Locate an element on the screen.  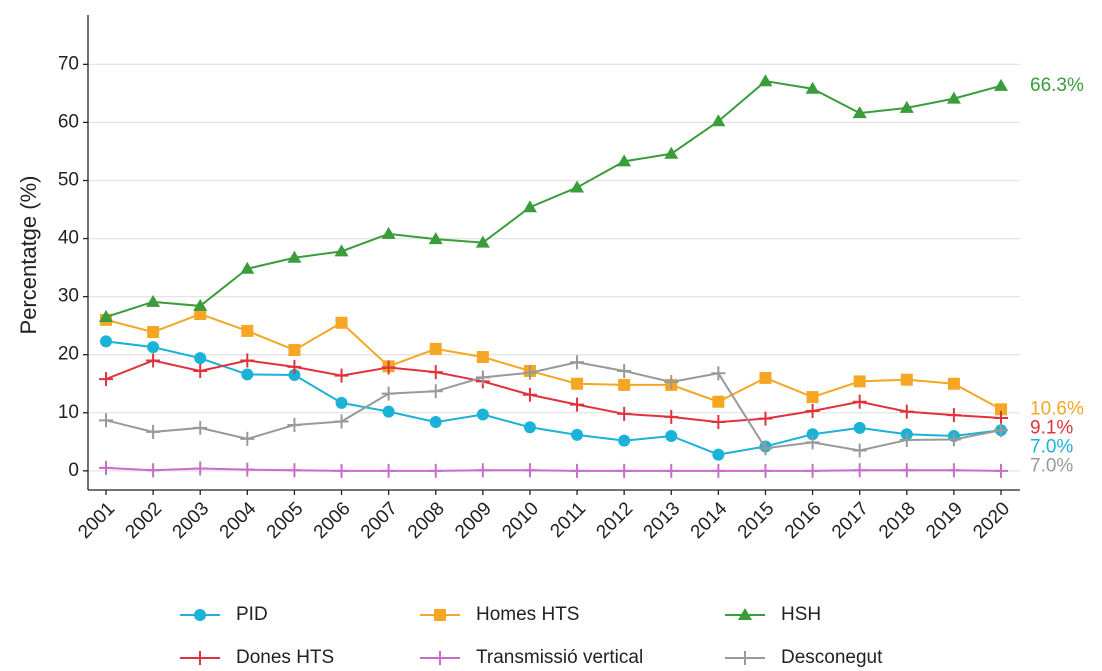
x-tick-label: 2019 is located at coordinates (944, 520).